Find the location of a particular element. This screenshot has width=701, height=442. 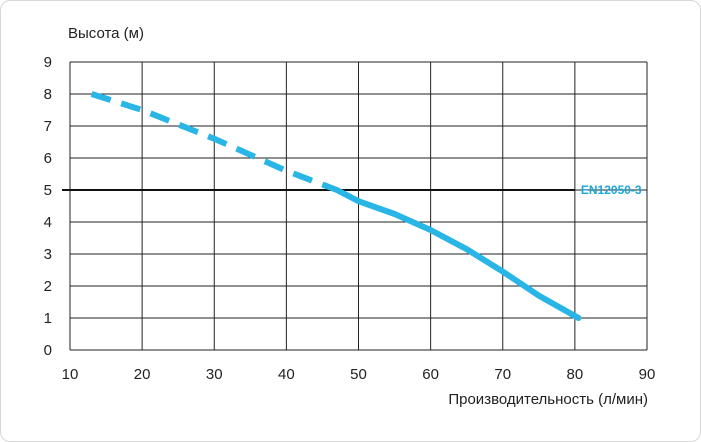

x-axis-title: Производительность (л/мин) is located at coordinates (548, 399).